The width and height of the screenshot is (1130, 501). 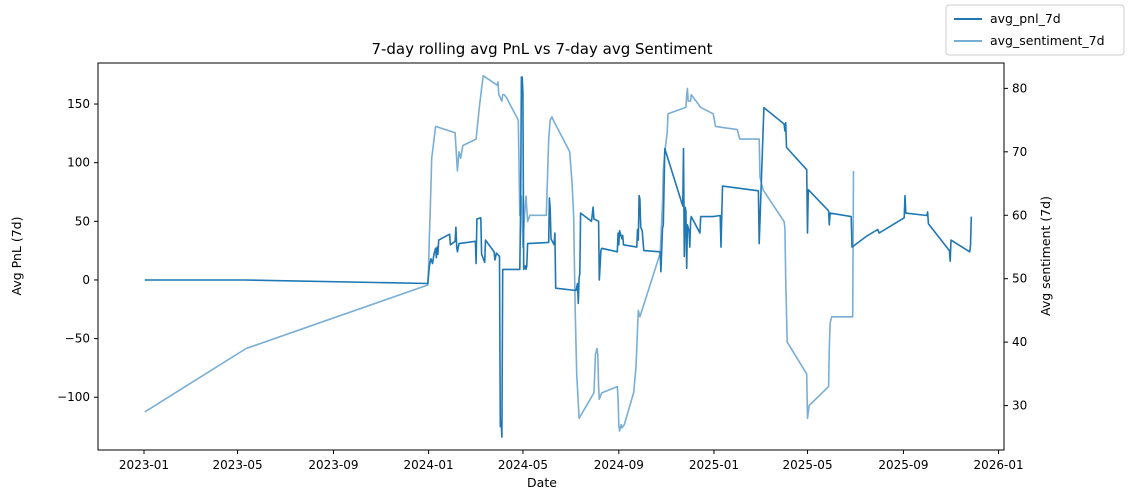 What do you see at coordinates (333, 465) in the screenshot?
I see `x-tick-label: 2023-09` at bounding box center [333, 465].